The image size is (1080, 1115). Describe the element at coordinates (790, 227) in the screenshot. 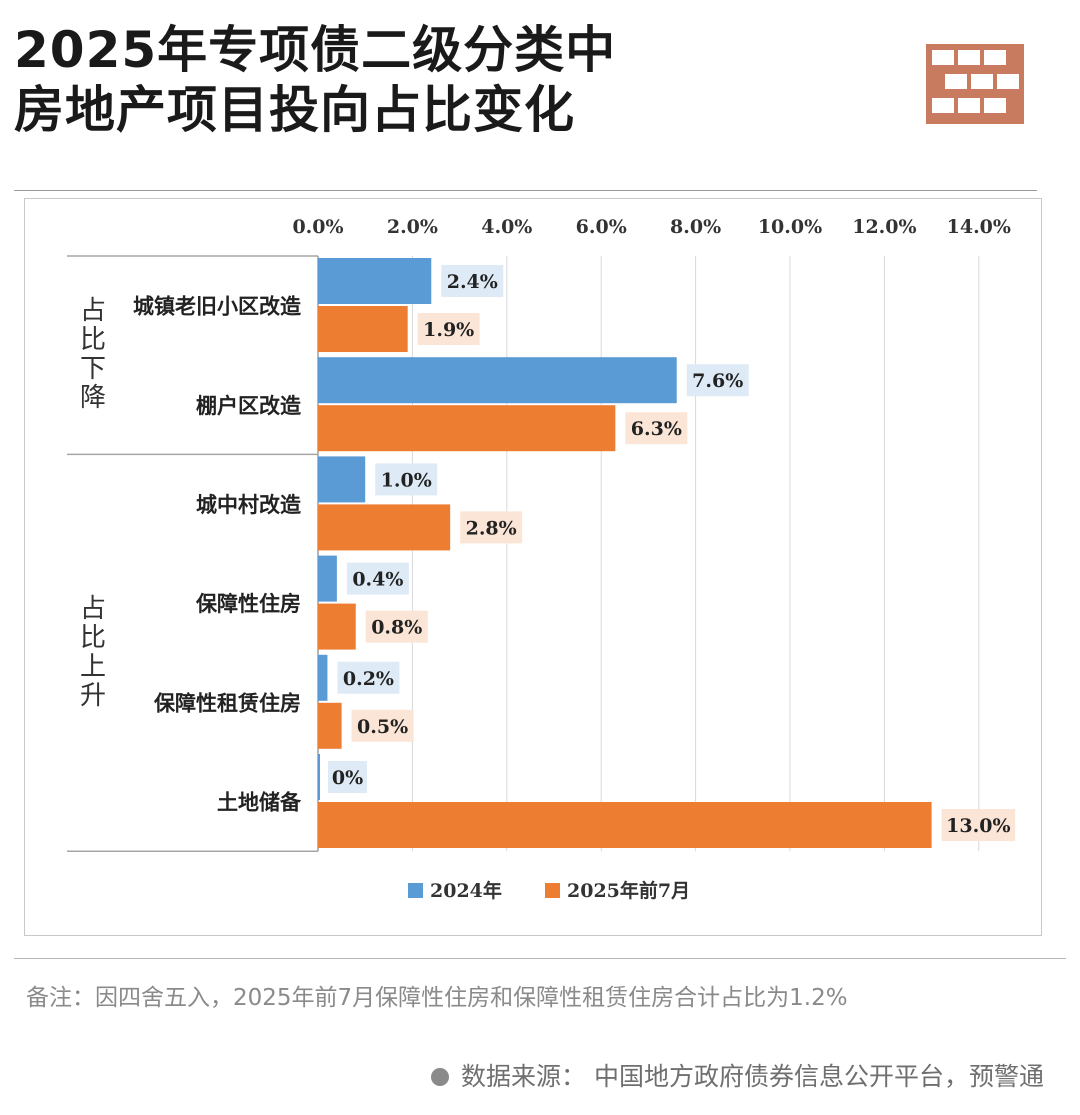

I see `x-tick-label: 10.0%` at that location.